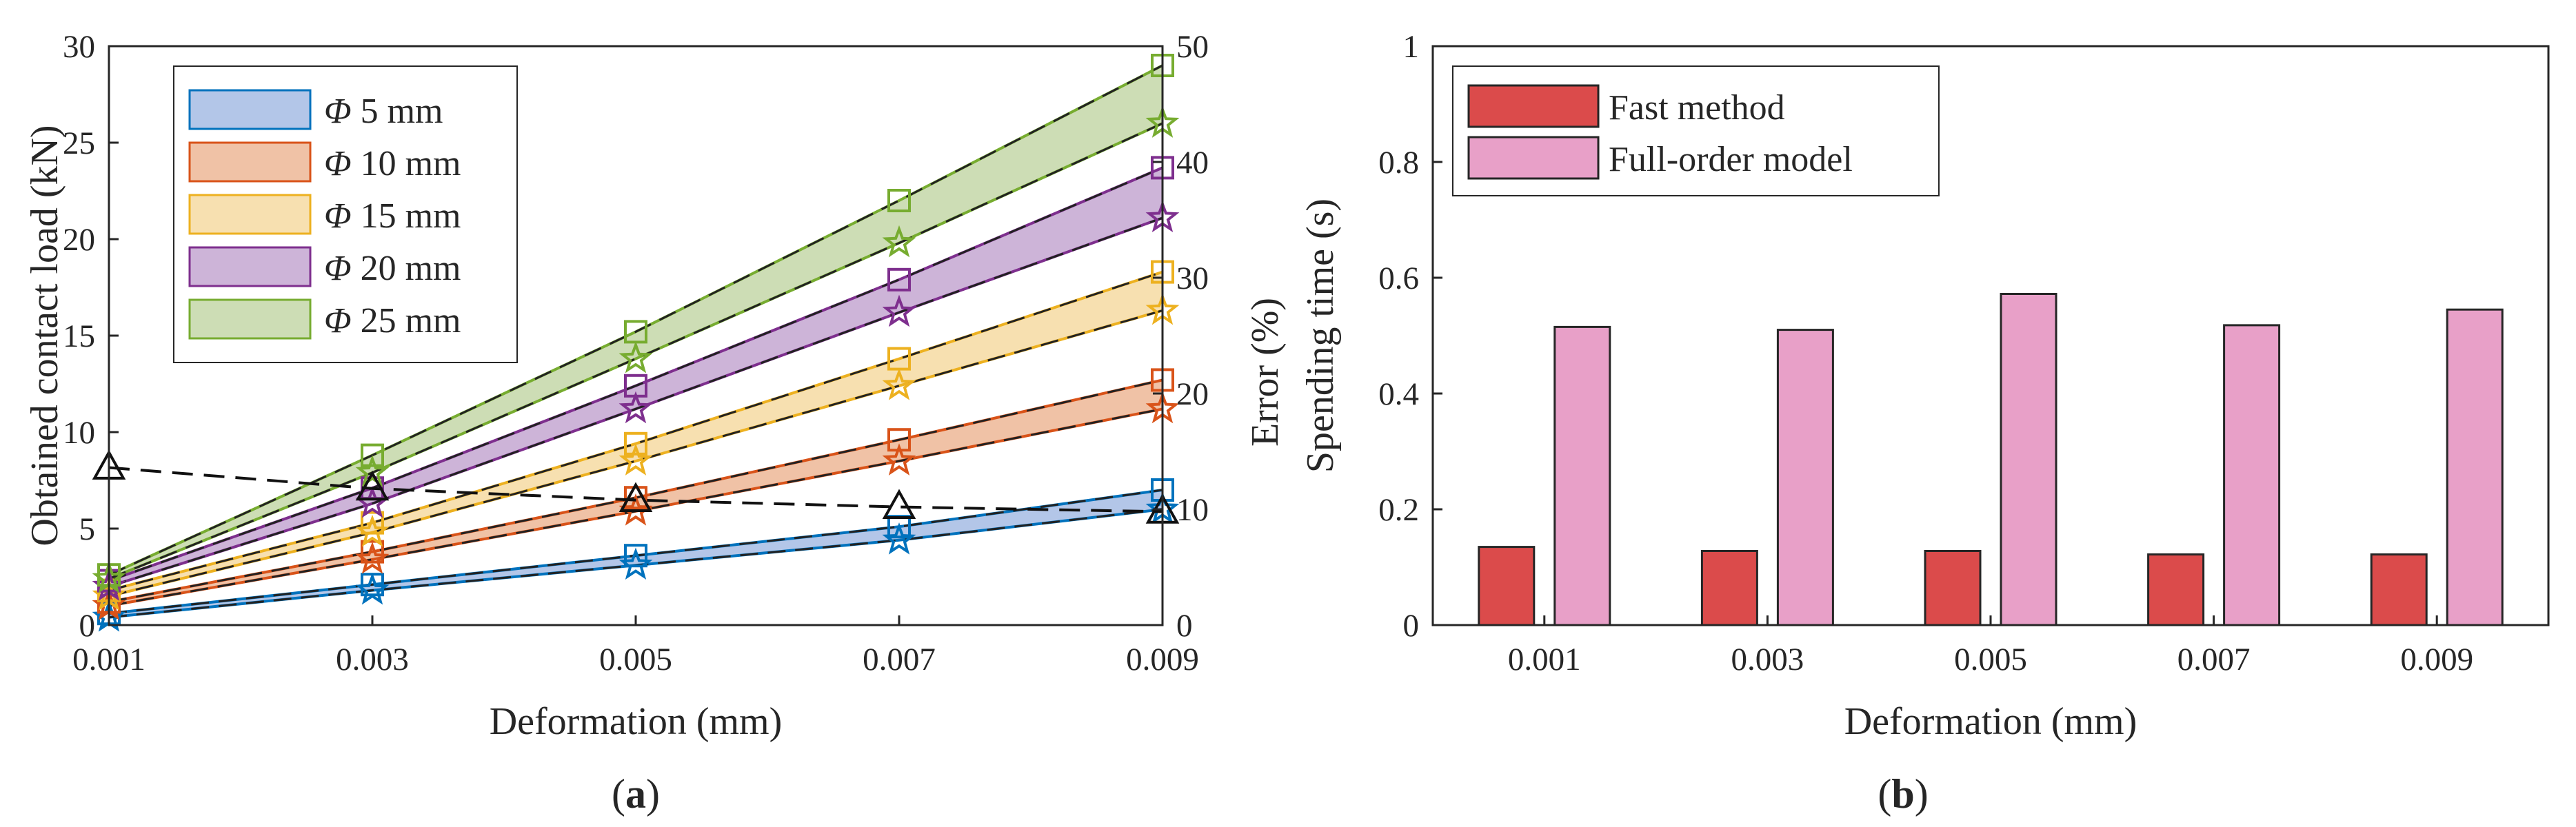  Describe the element at coordinates (1398, 278) in the screenshot. I see `y-tick-label: 0.6` at that location.